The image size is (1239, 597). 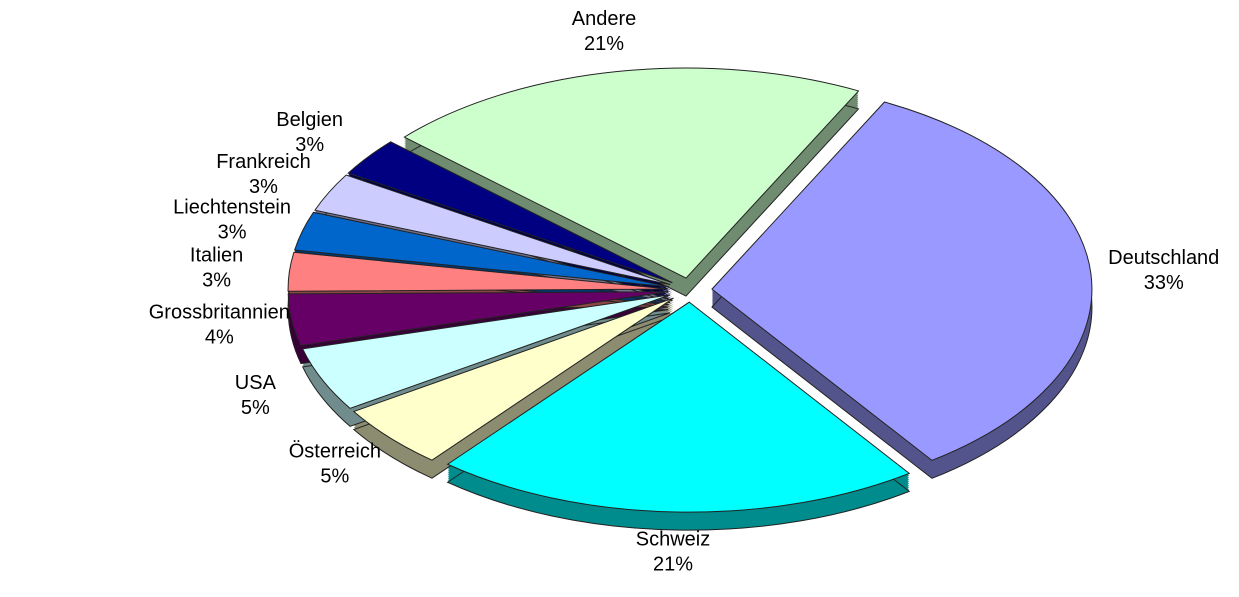 I want to click on slice-label: USA, so click(x=256, y=383).